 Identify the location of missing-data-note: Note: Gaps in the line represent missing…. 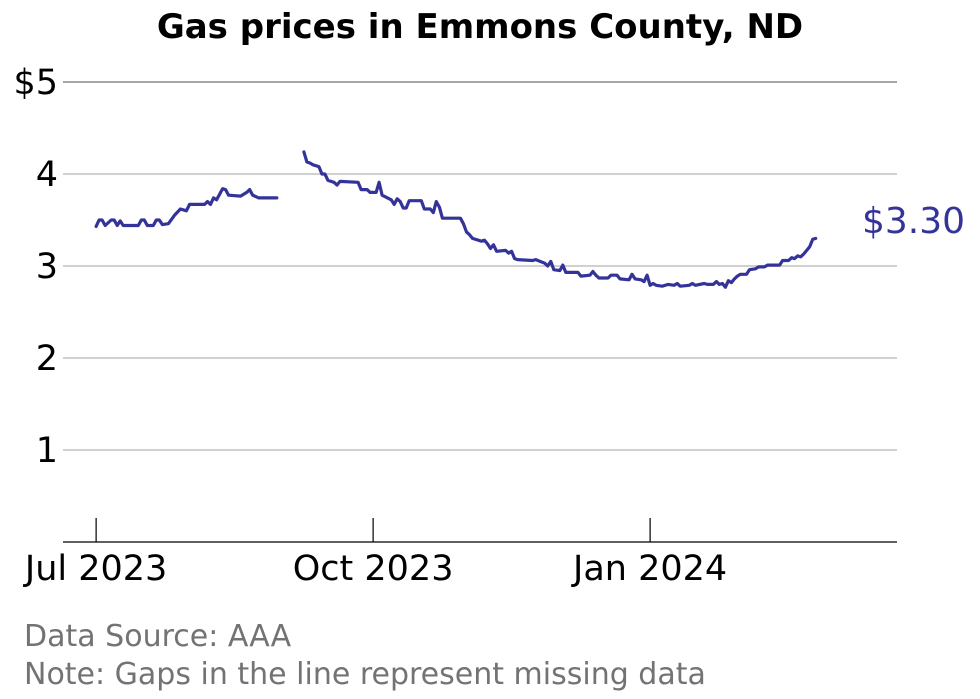
(365, 674).